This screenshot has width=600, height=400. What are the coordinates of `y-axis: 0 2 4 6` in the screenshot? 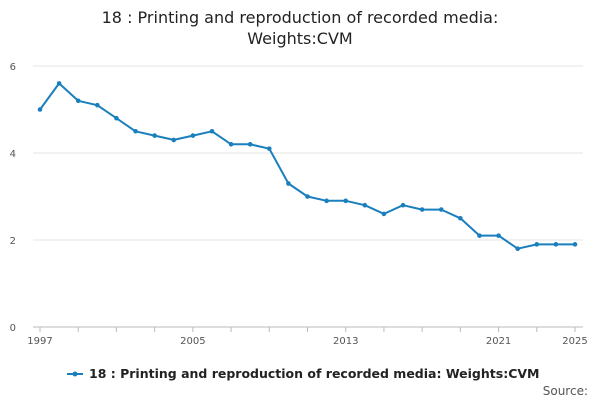 It's located at (13, 198).